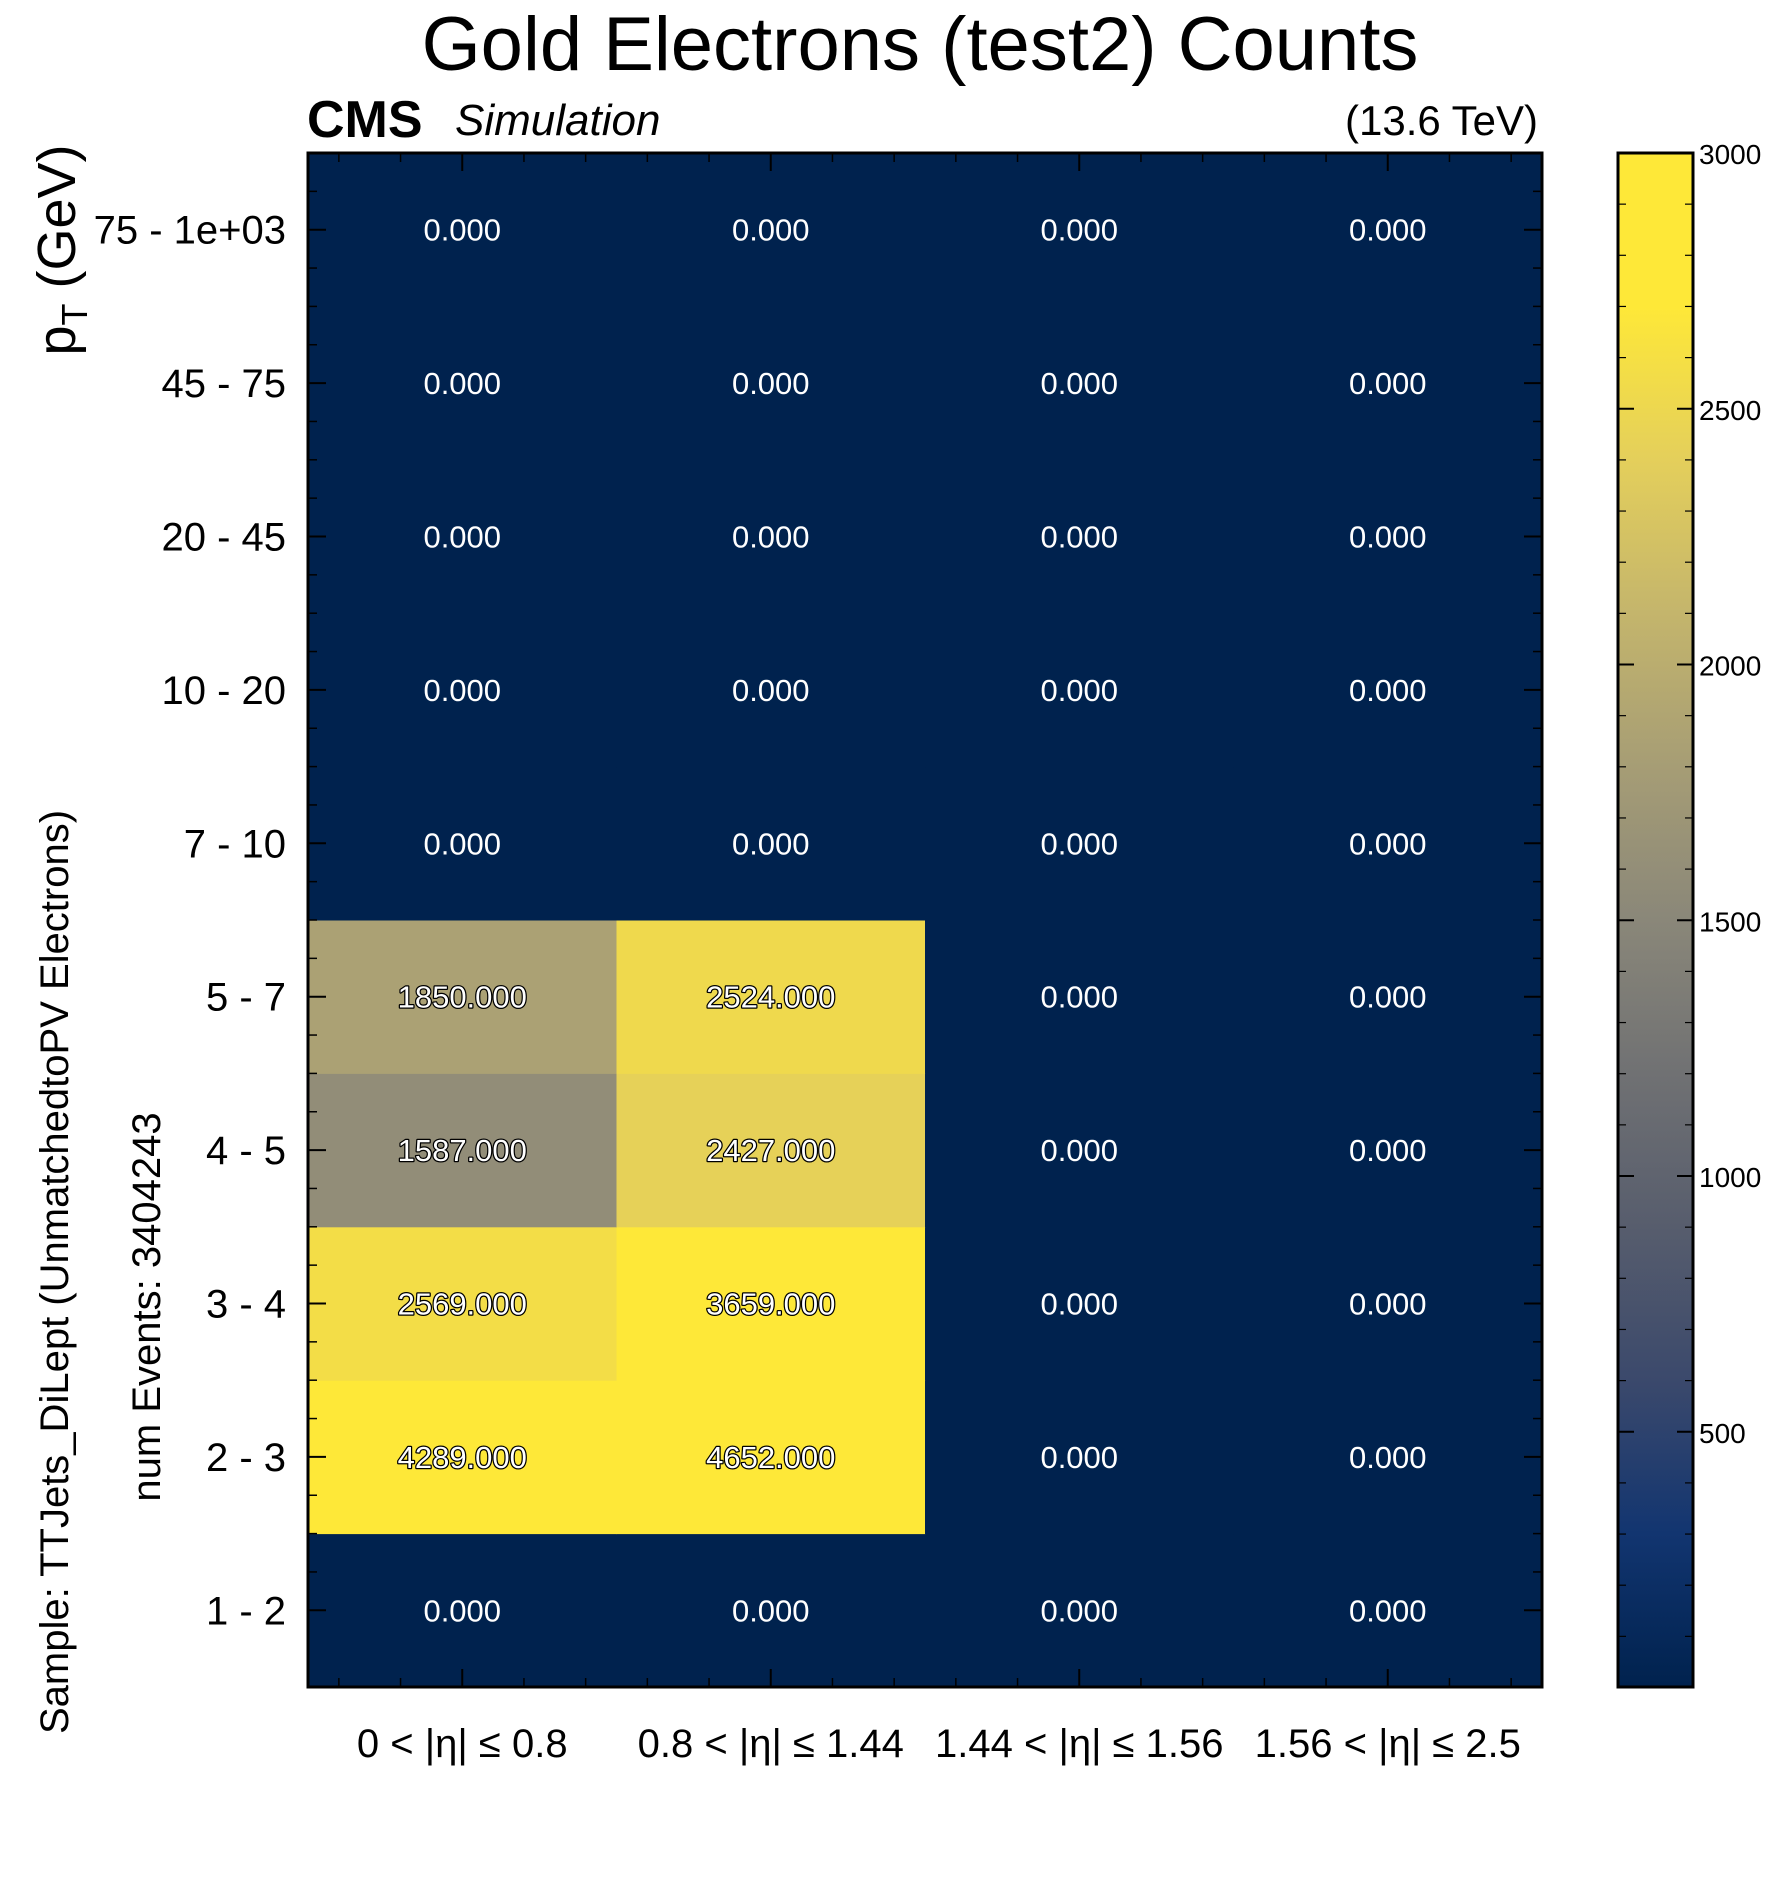 This screenshot has height=1881, width=1784. What do you see at coordinates (246, 1458) in the screenshot?
I see `y-tick-label: 2 - 3` at bounding box center [246, 1458].